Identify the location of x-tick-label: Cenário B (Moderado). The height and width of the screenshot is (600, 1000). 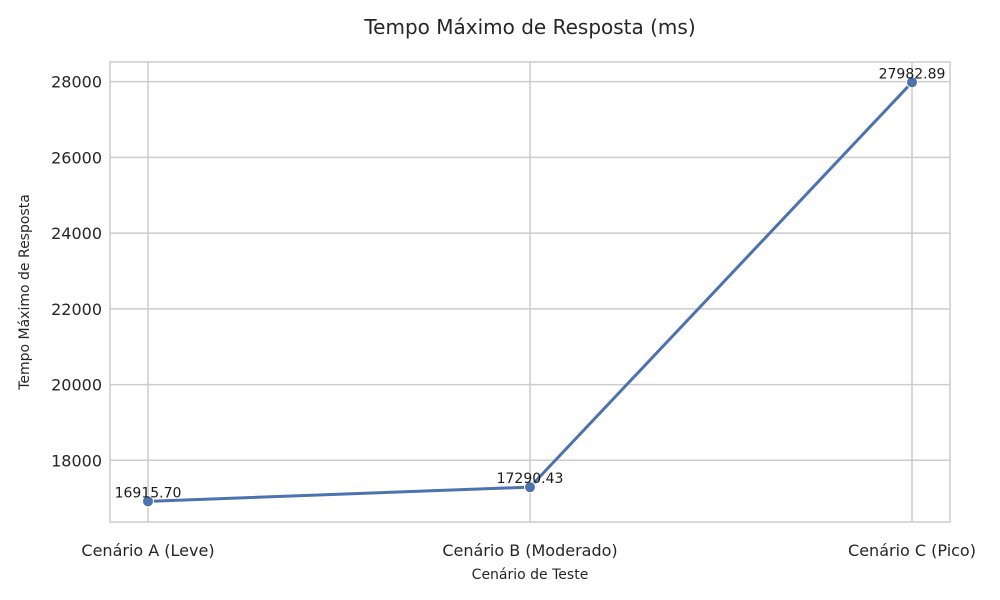
(529, 550).